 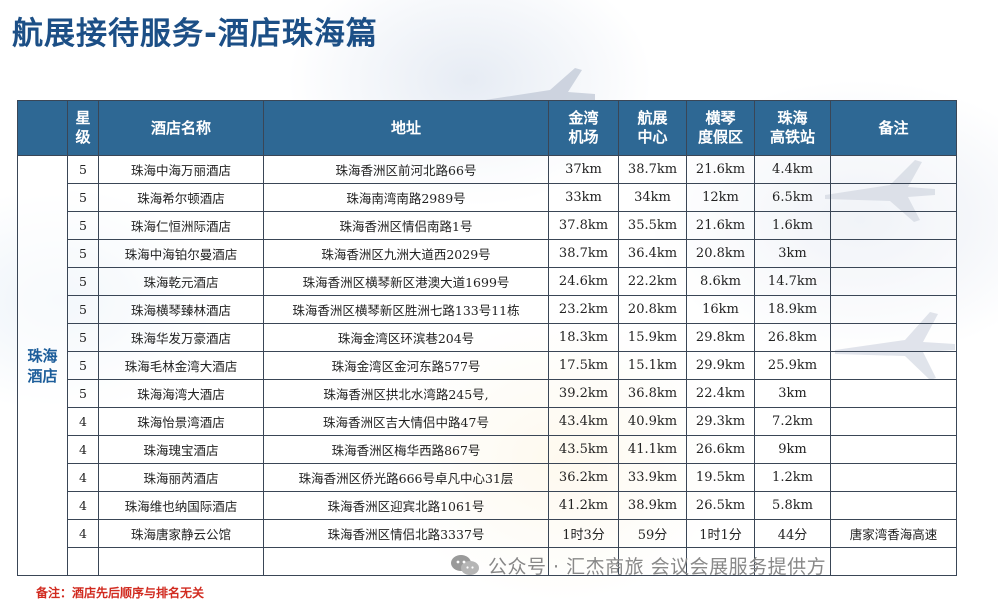 I want to click on hsr-distance-cell: 6.5km, so click(x=792, y=197).